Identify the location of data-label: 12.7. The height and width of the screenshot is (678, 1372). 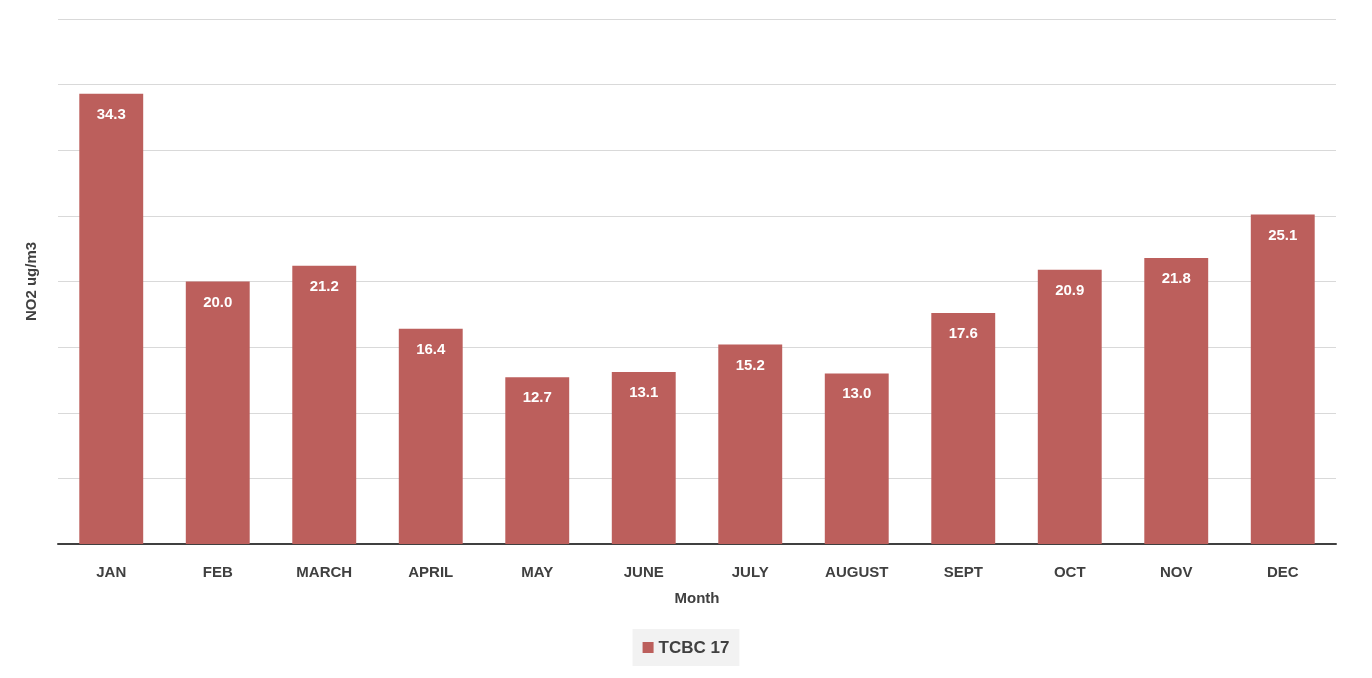
(537, 397).